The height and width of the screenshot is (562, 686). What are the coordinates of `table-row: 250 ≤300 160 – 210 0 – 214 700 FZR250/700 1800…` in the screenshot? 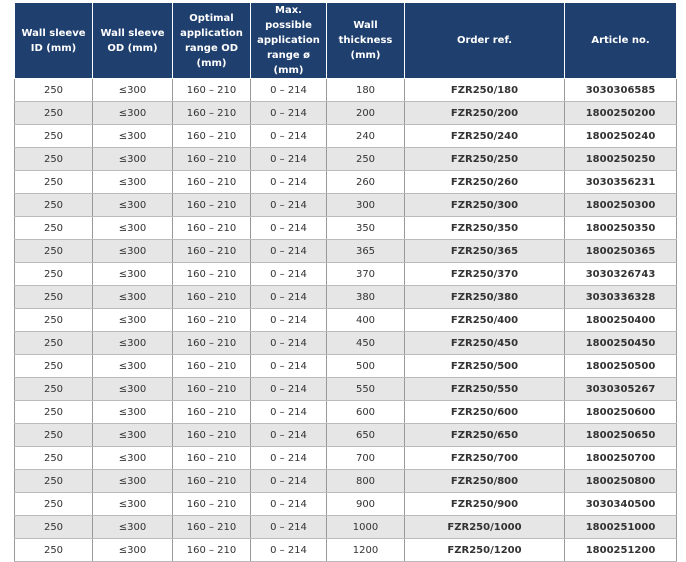 It's located at (345, 458).